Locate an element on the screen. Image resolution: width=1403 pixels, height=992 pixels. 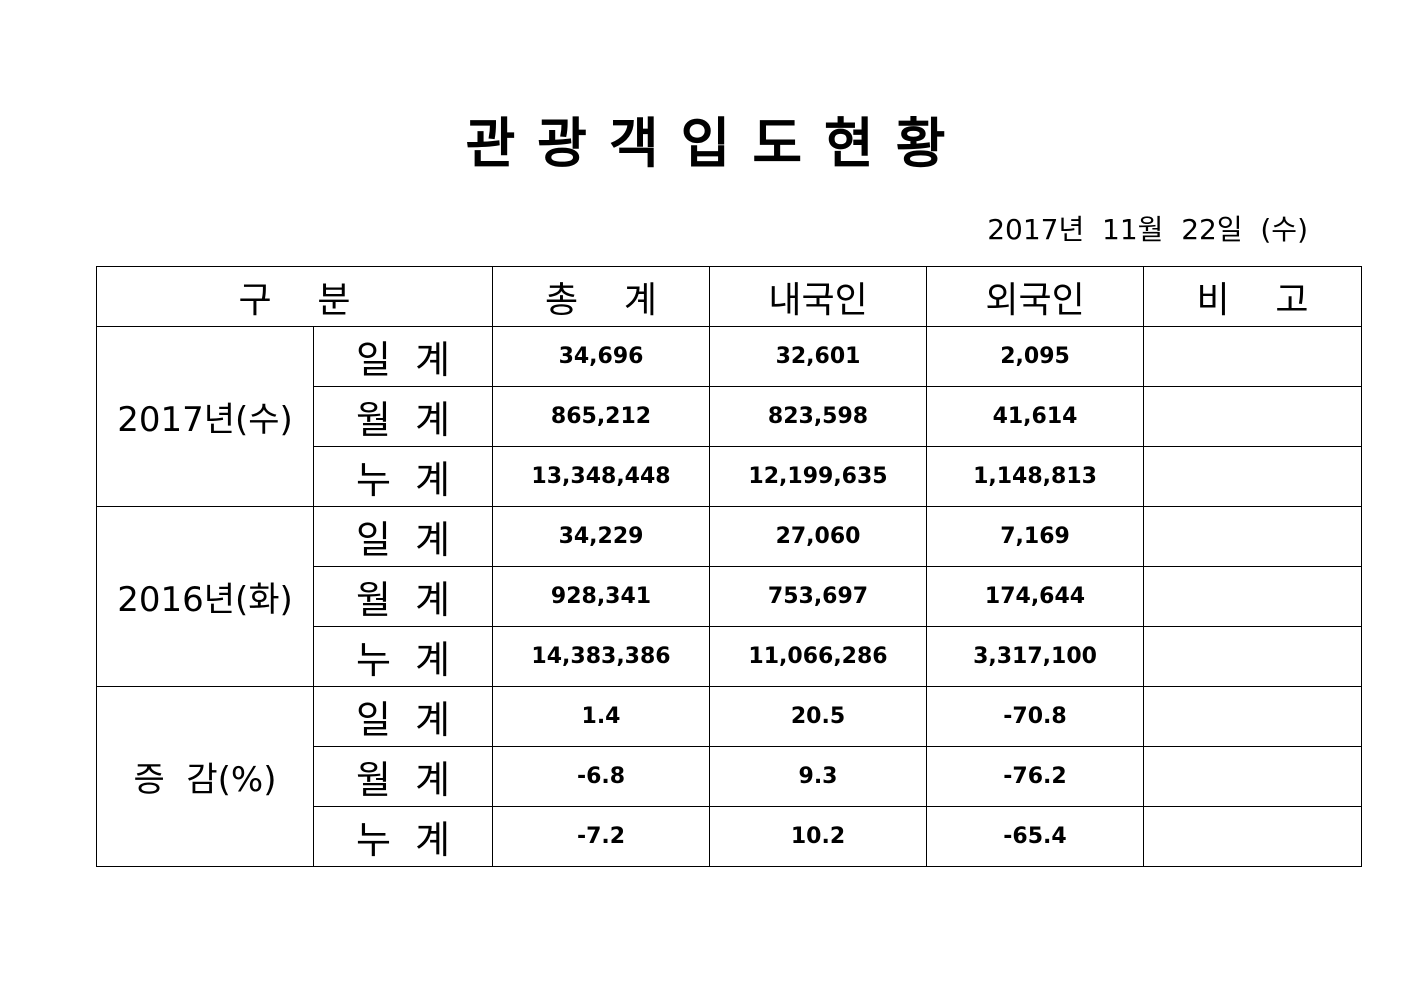
group-label: 2016년(화) is located at coordinates (205, 596).